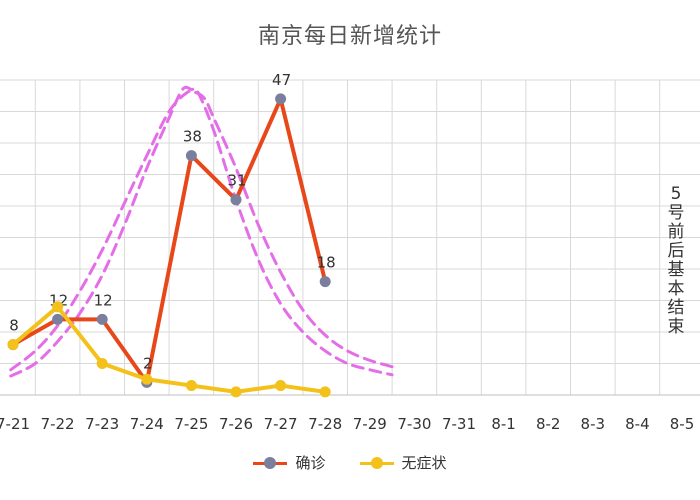 The image size is (700, 500). I want to click on x-tick-label: 7-31, so click(459, 424).